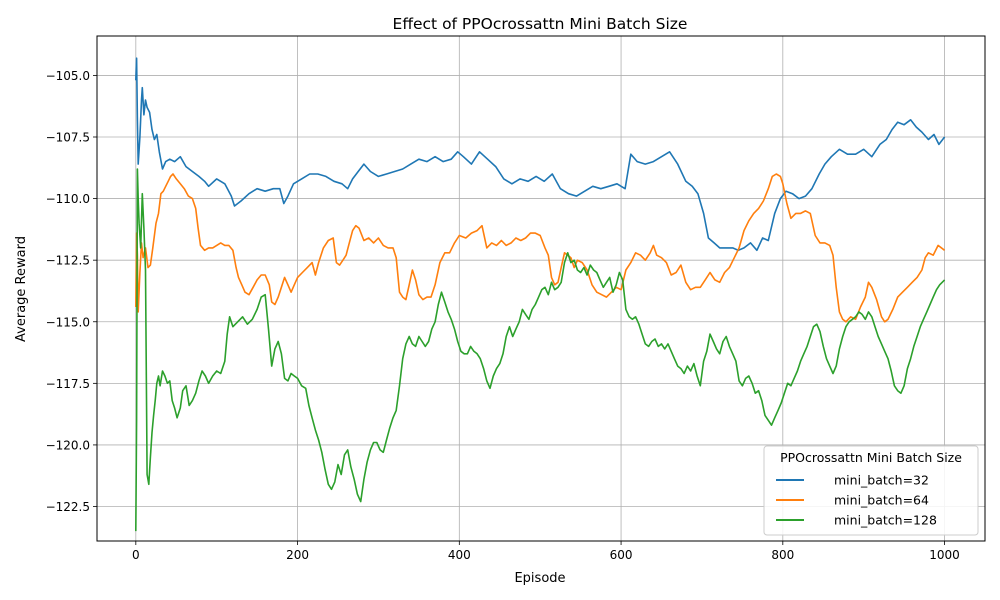 Image resolution: width=1000 pixels, height=600 pixels. What do you see at coordinates (782, 555) in the screenshot?
I see `x-tick-label: 800` at bounding box center [782, 555].